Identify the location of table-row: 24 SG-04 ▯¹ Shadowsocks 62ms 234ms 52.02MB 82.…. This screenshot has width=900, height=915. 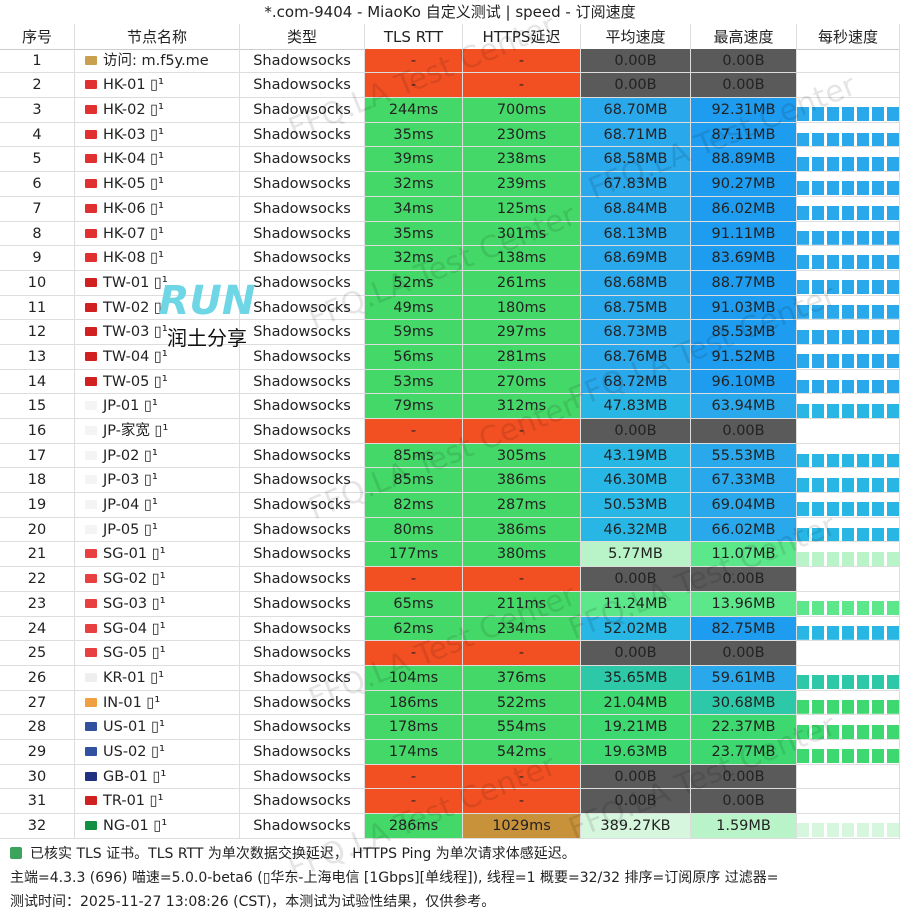
(450, 629).